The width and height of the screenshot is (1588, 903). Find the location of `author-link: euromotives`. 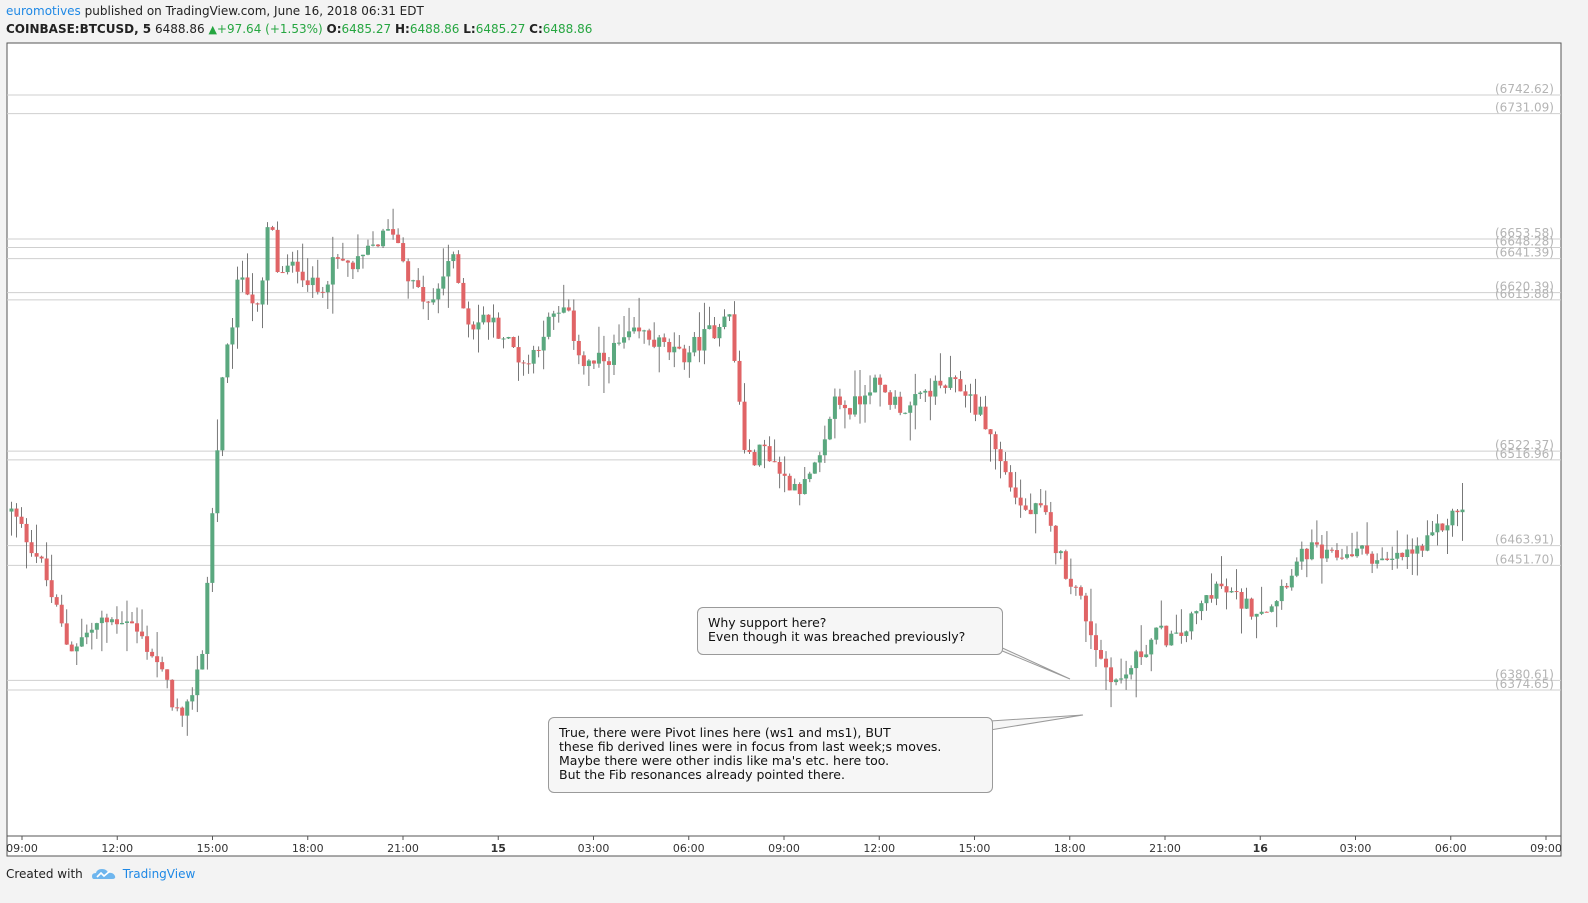

author-link: euromotives is located at coordinates (43, 11).